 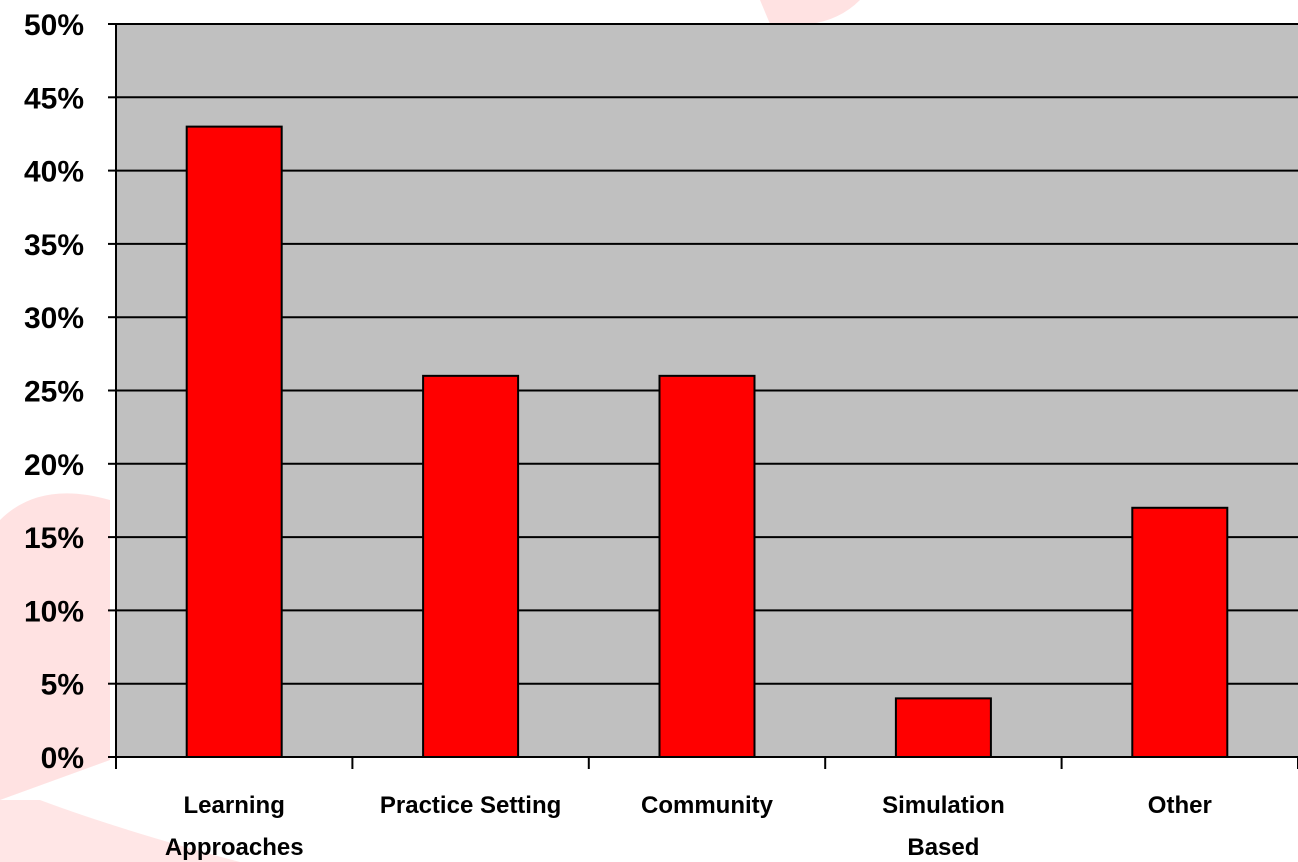 What do you see at coordinates (54, 98) in the screenshot?
I see `y-tick-label: 45%` at bounding box center [54, 98].